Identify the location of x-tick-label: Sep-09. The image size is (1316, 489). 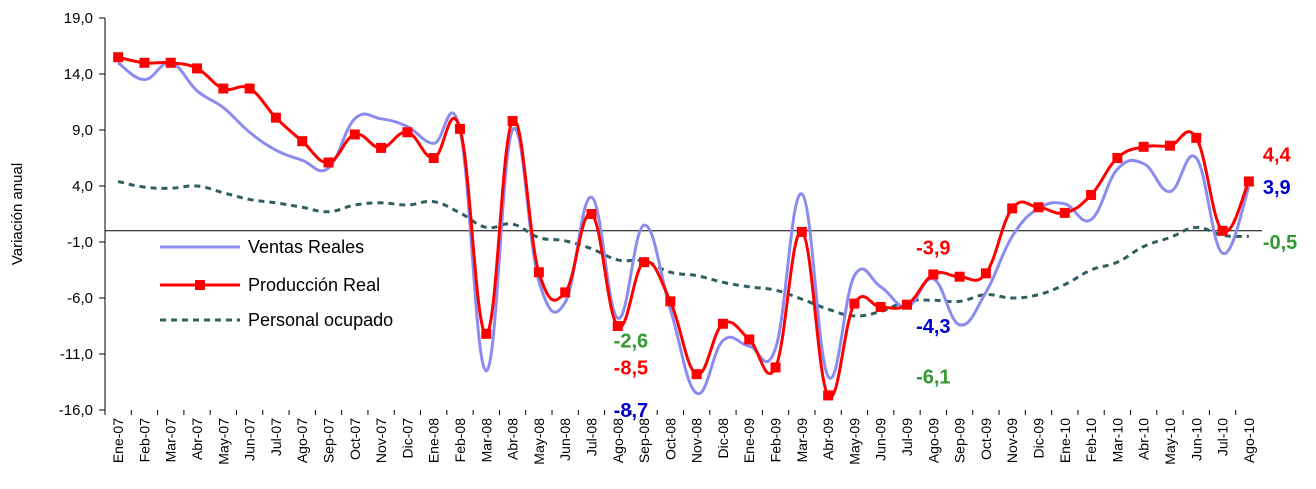
(960, 440).